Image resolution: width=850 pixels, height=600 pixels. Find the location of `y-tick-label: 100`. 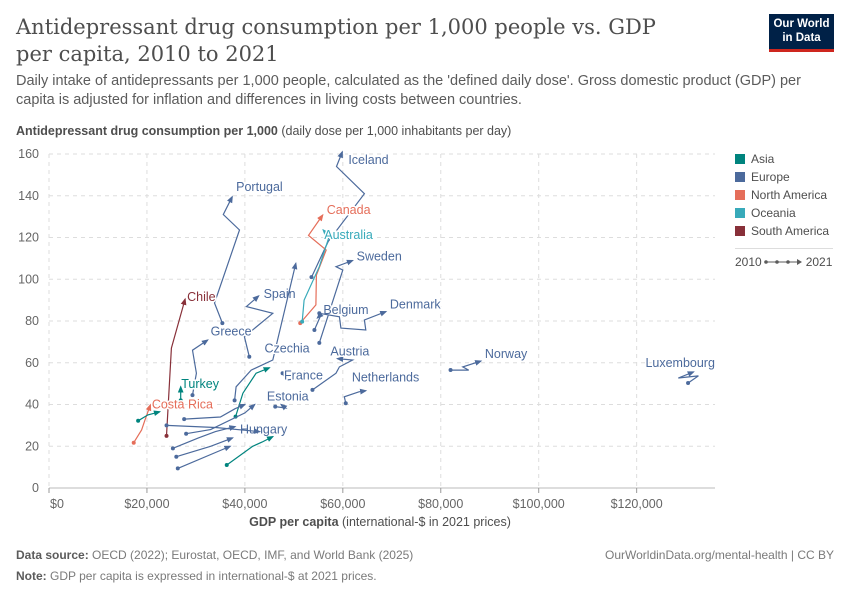

y-tick-label: 100 is located at coordinates (28, 279).